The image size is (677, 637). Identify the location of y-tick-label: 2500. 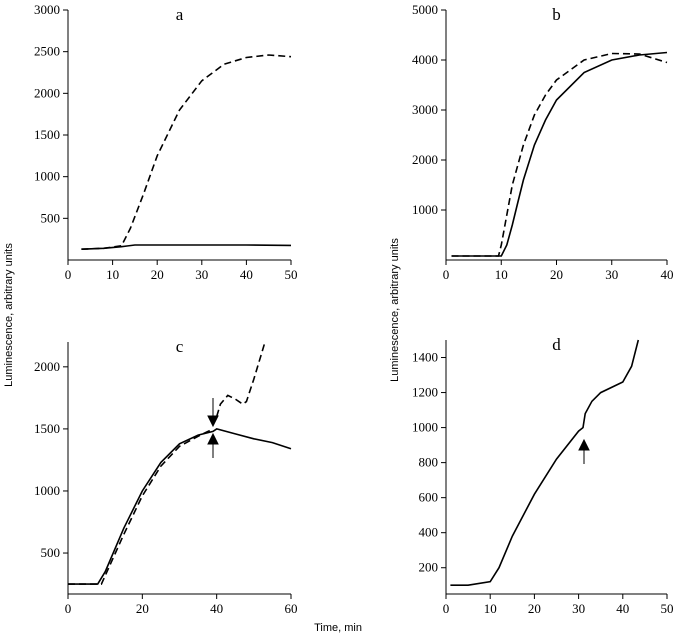
(47, 51).